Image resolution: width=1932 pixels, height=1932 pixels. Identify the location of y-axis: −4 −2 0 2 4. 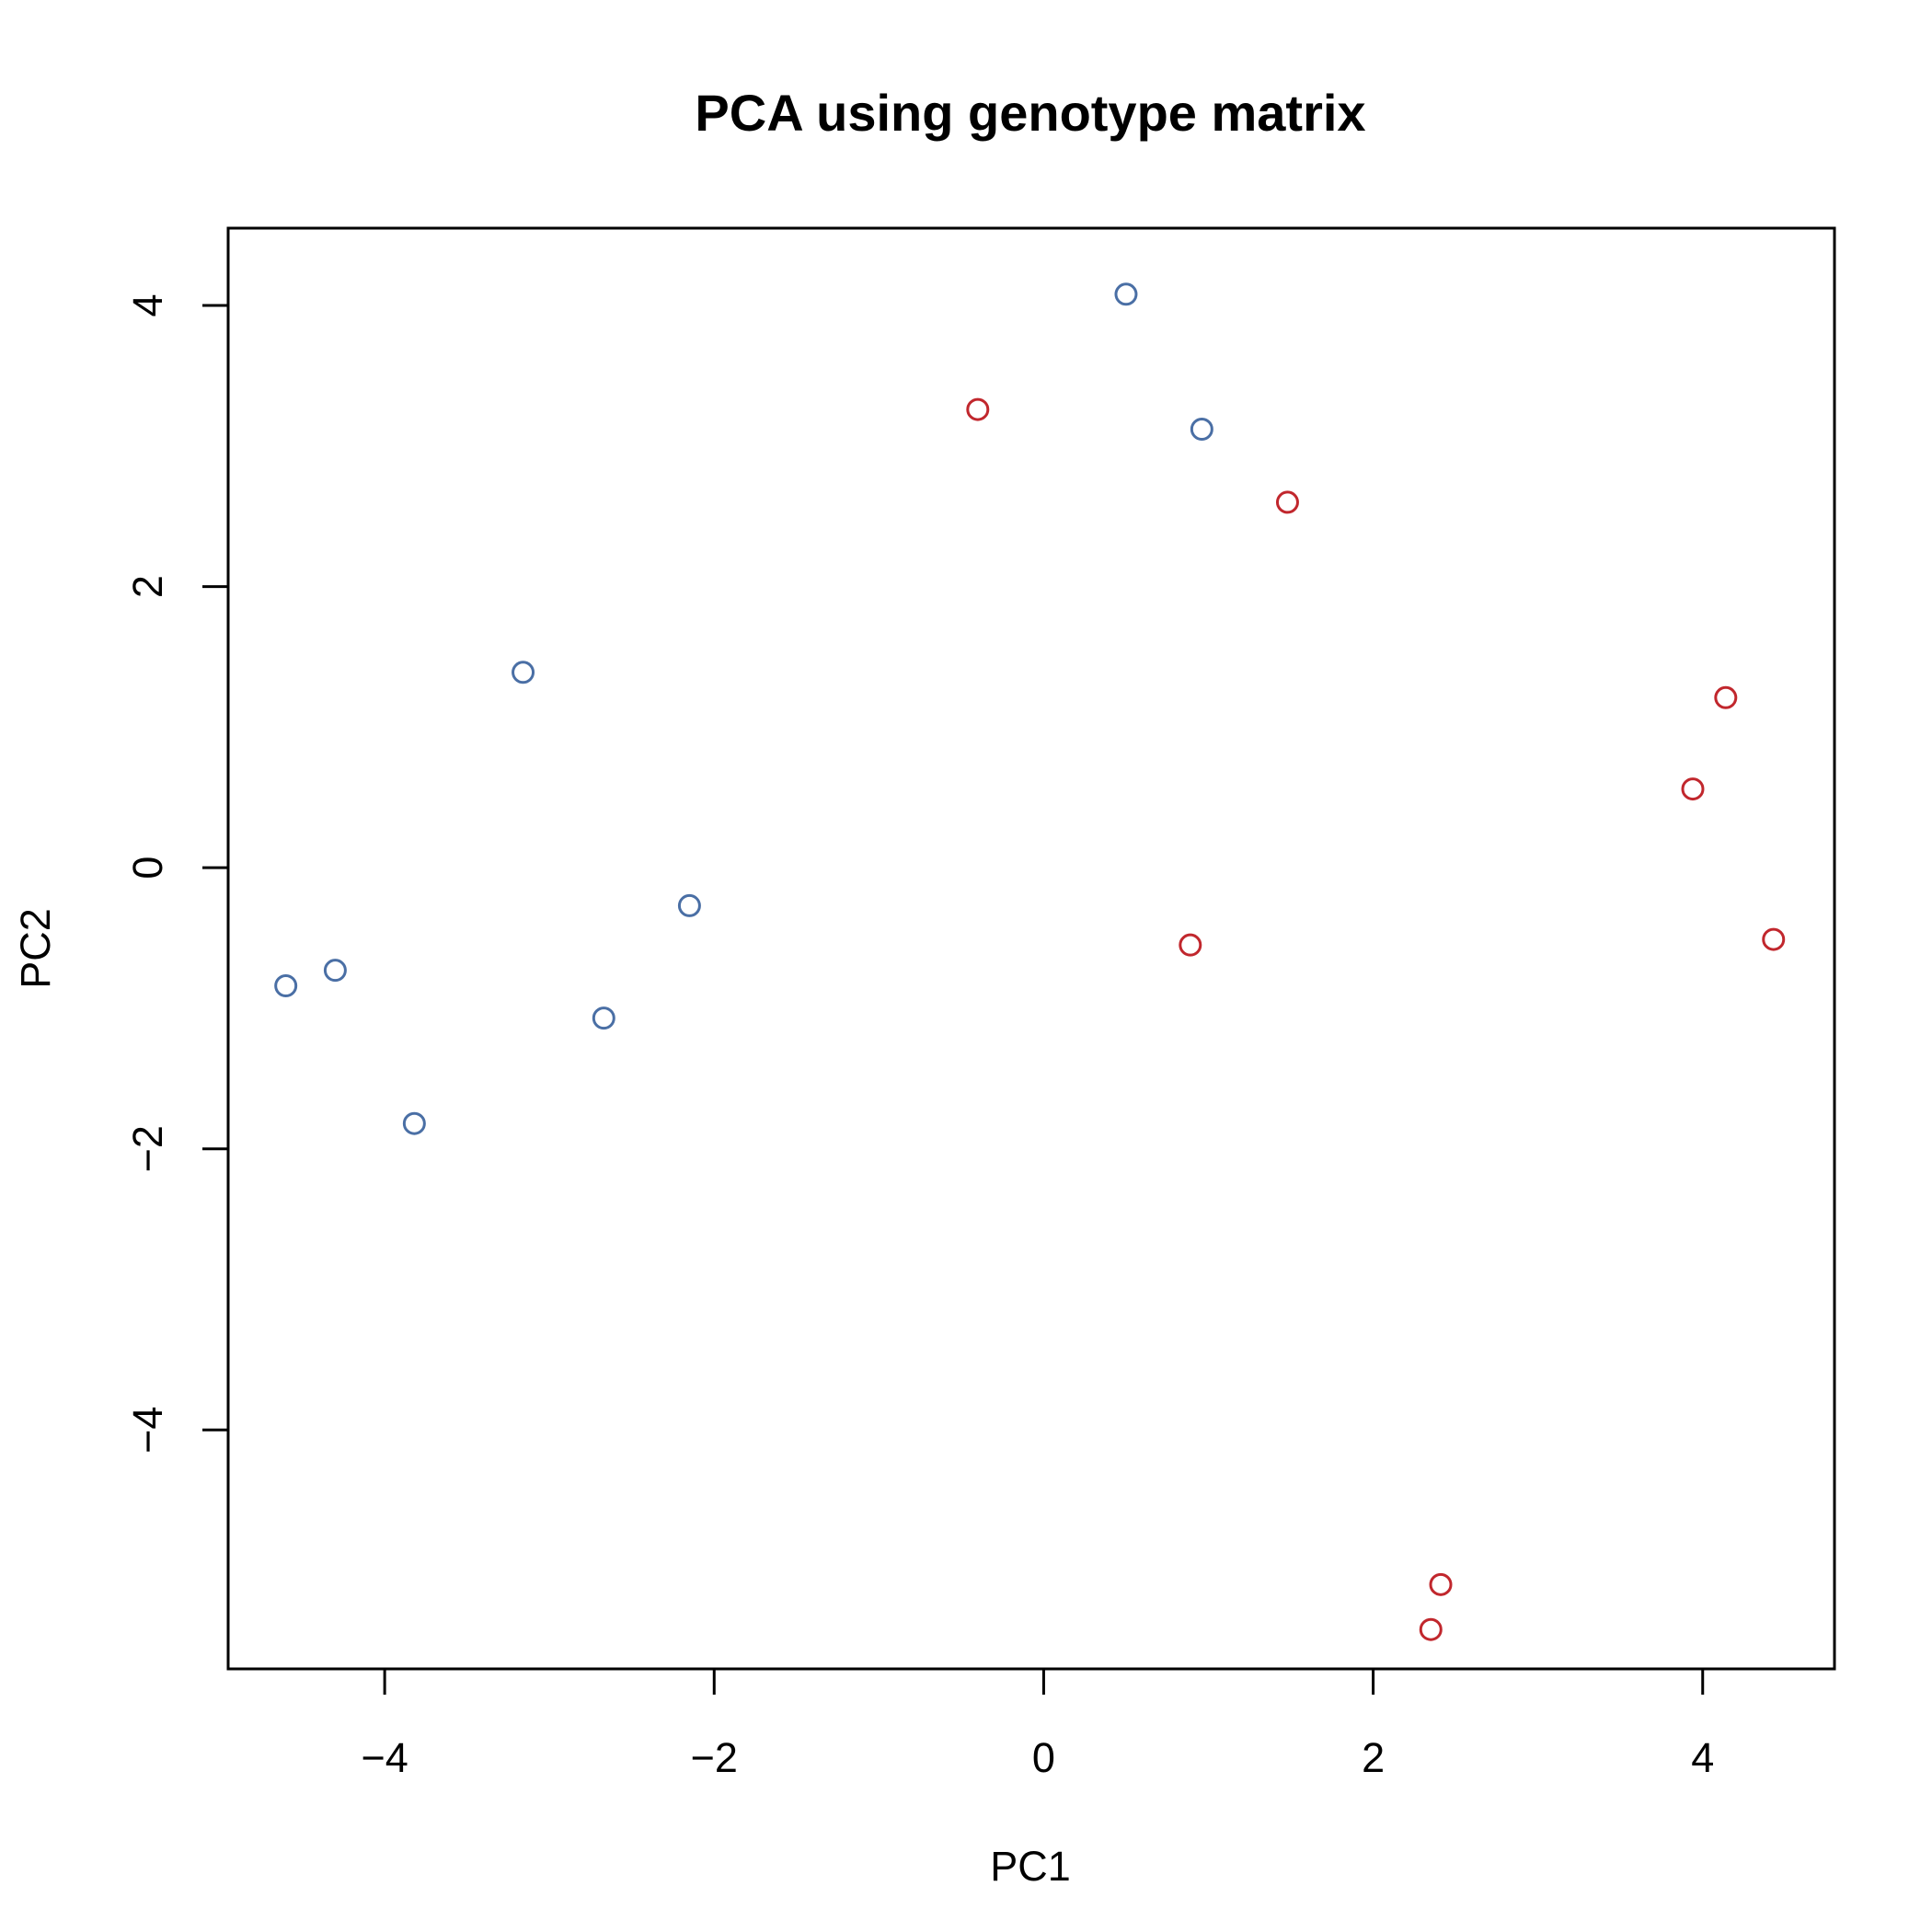
(177, 874).